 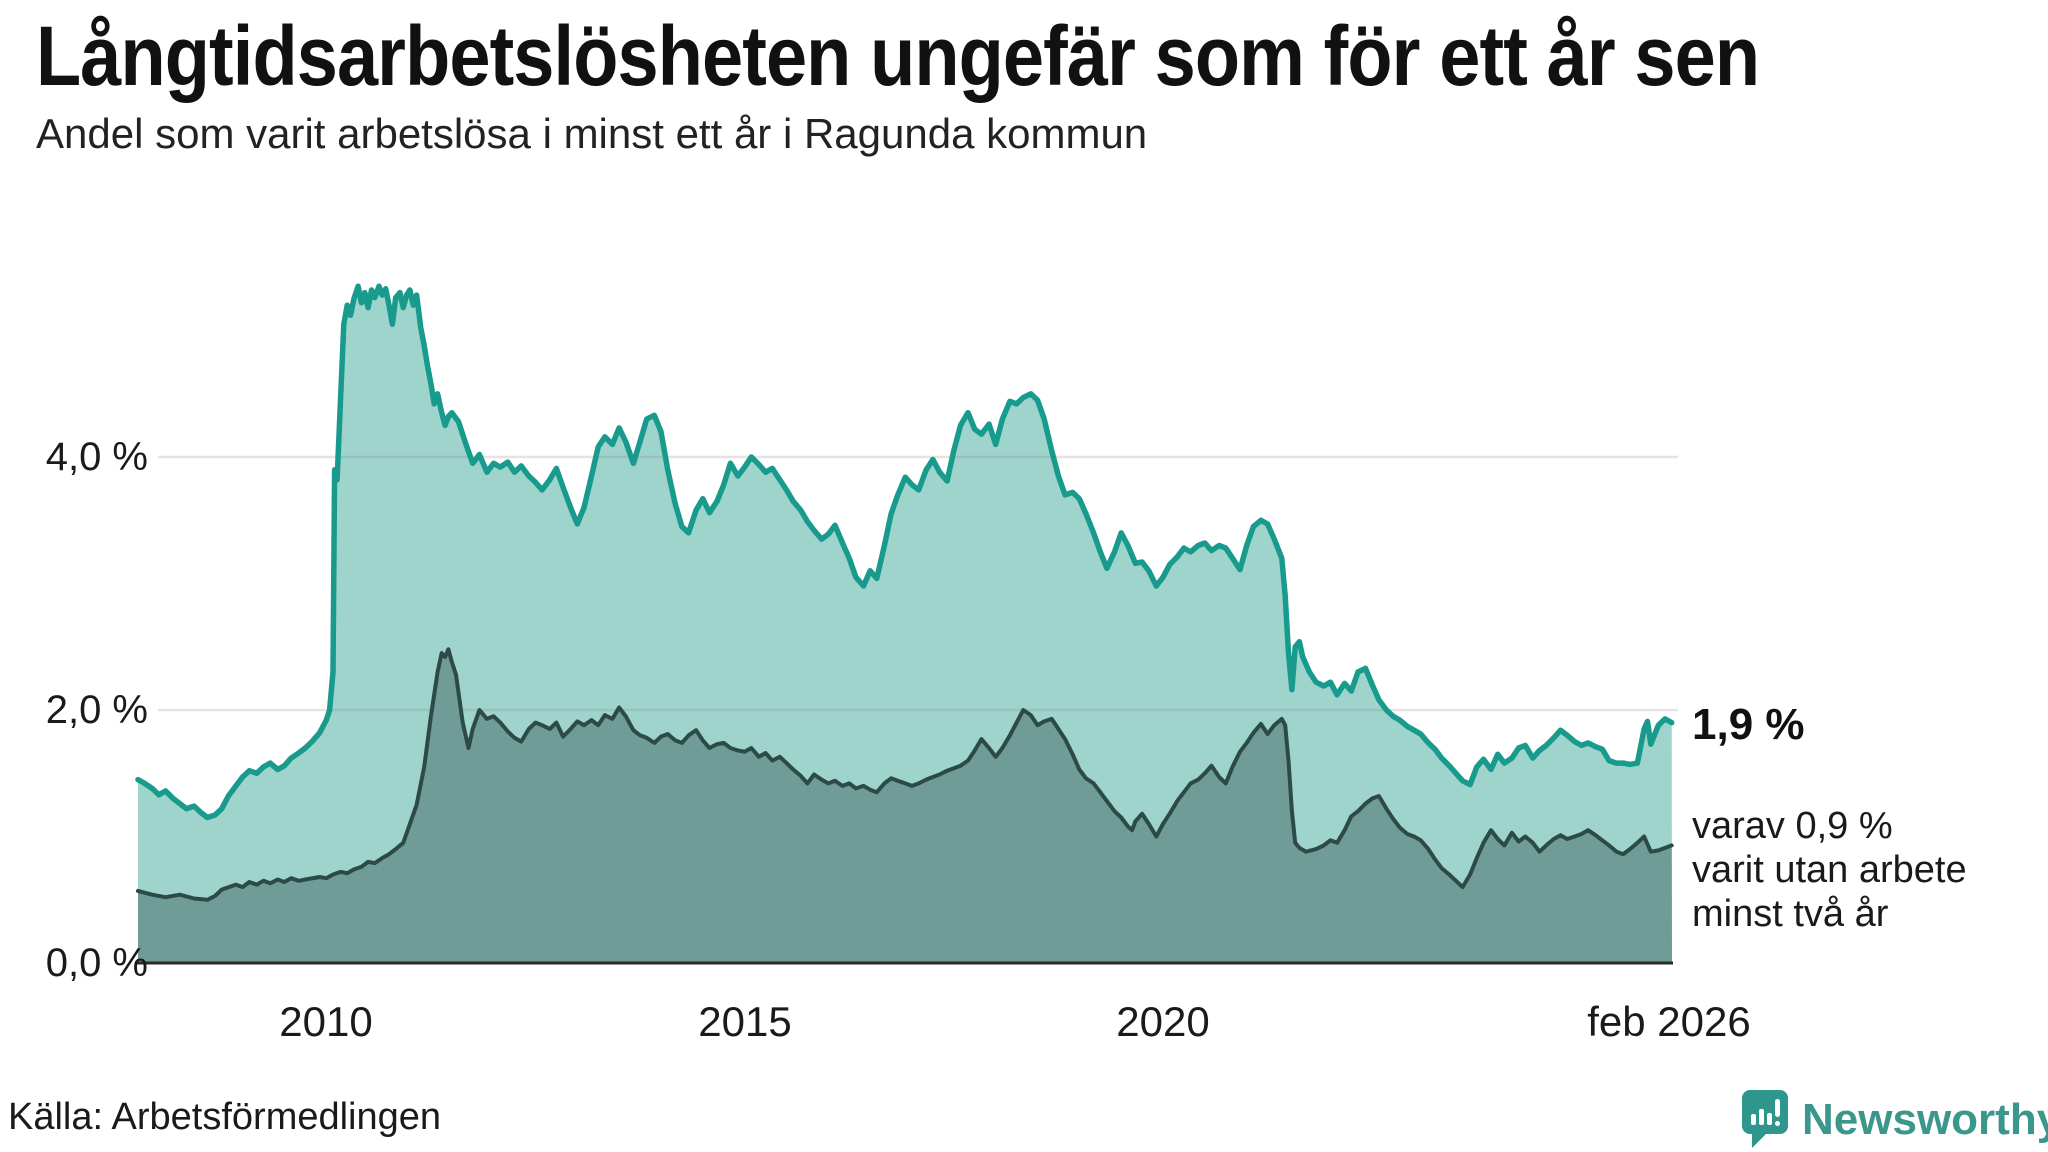 I want to click on end-value-label: 1,9 %, so click(x=1748, y=724).